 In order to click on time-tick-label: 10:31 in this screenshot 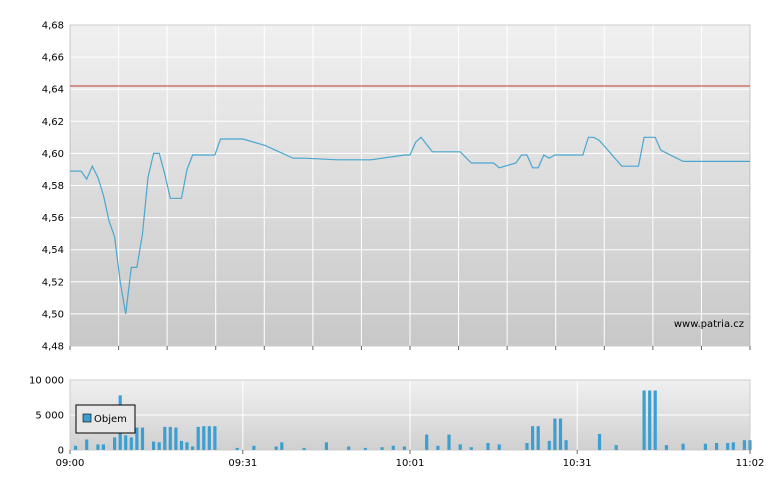, I will do `click(577, 463)`.